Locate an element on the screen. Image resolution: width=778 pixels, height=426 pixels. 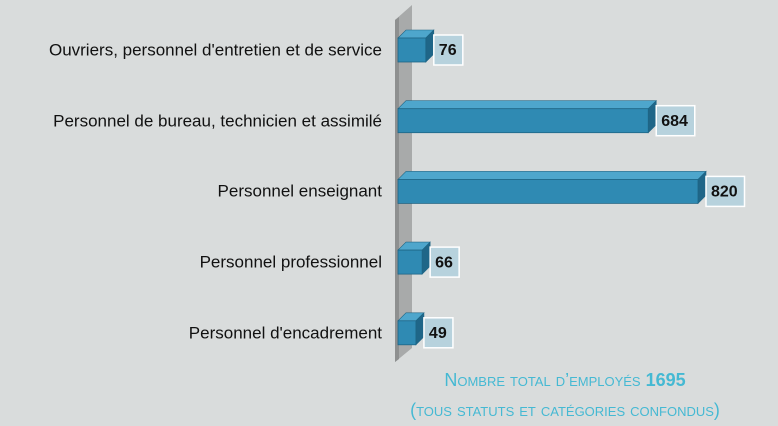
wall-edge is located at coordinates (397, 189).